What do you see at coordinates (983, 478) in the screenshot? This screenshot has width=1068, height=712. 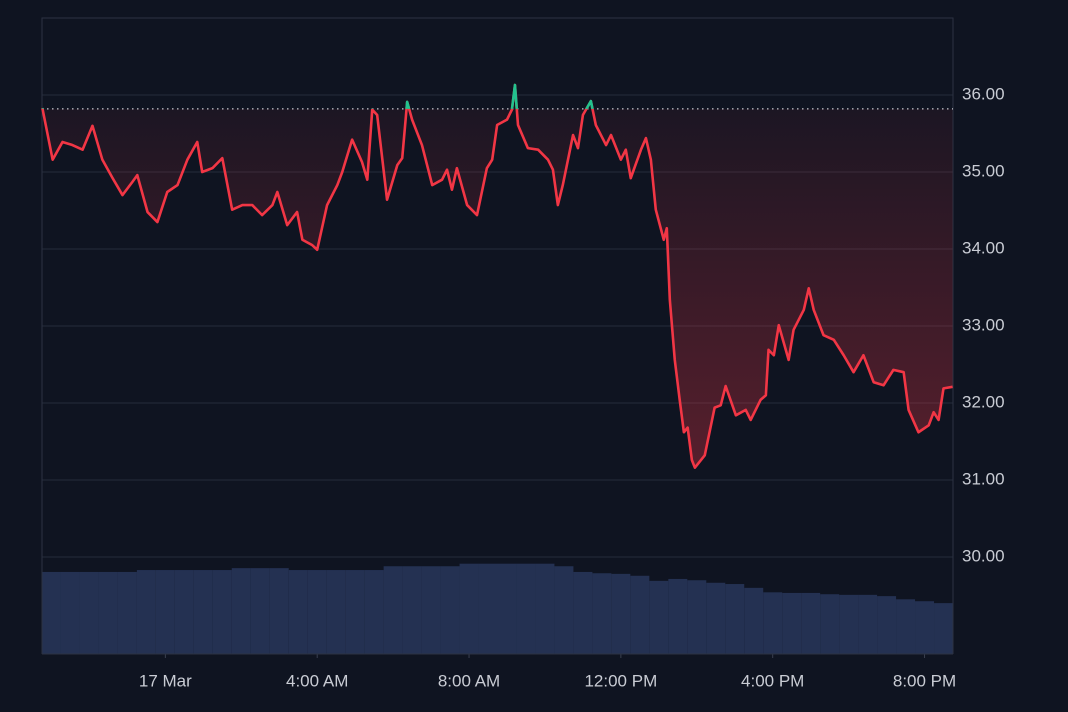 I see `y-tick-label: 31.00` at bounding box center [983, 478].